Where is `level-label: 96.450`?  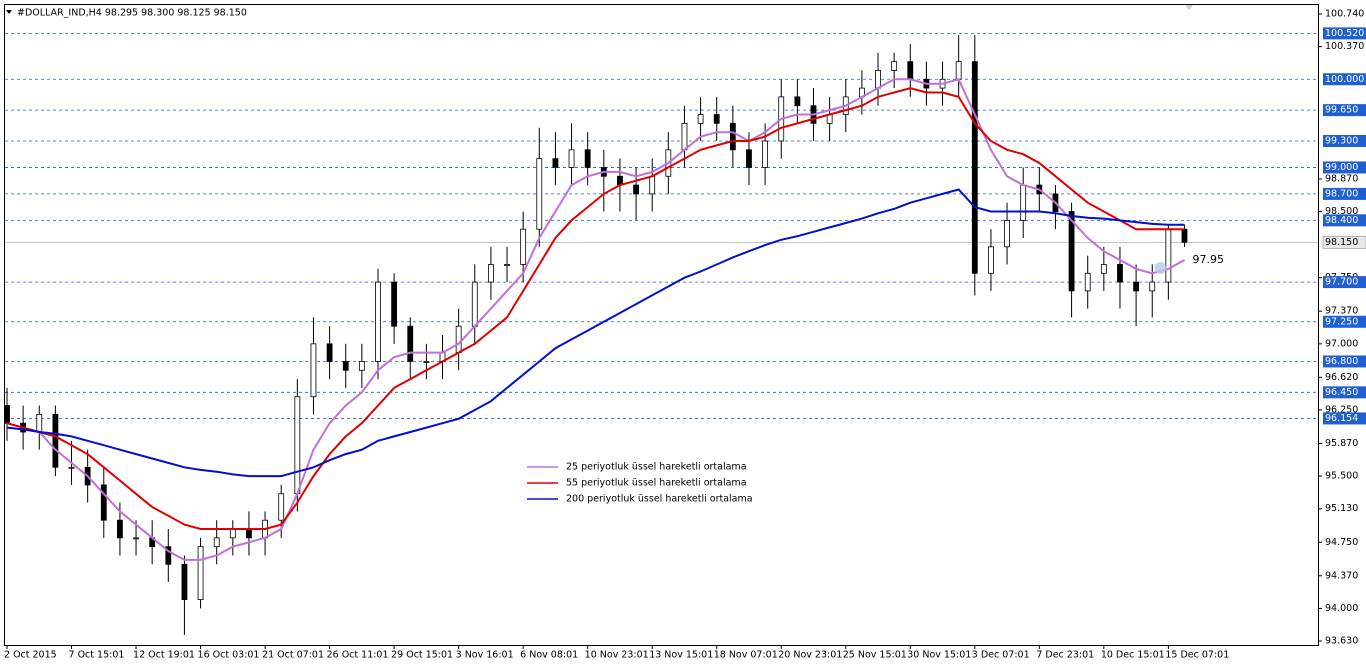
level-label: 96.450 is located at coordinates (1341, 392).